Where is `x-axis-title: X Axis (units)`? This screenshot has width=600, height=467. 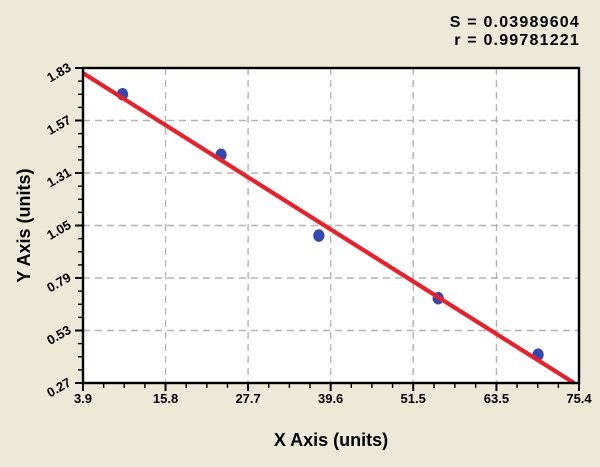
x-axis-title: X Axis (units) is located at coordinates (331, 440).